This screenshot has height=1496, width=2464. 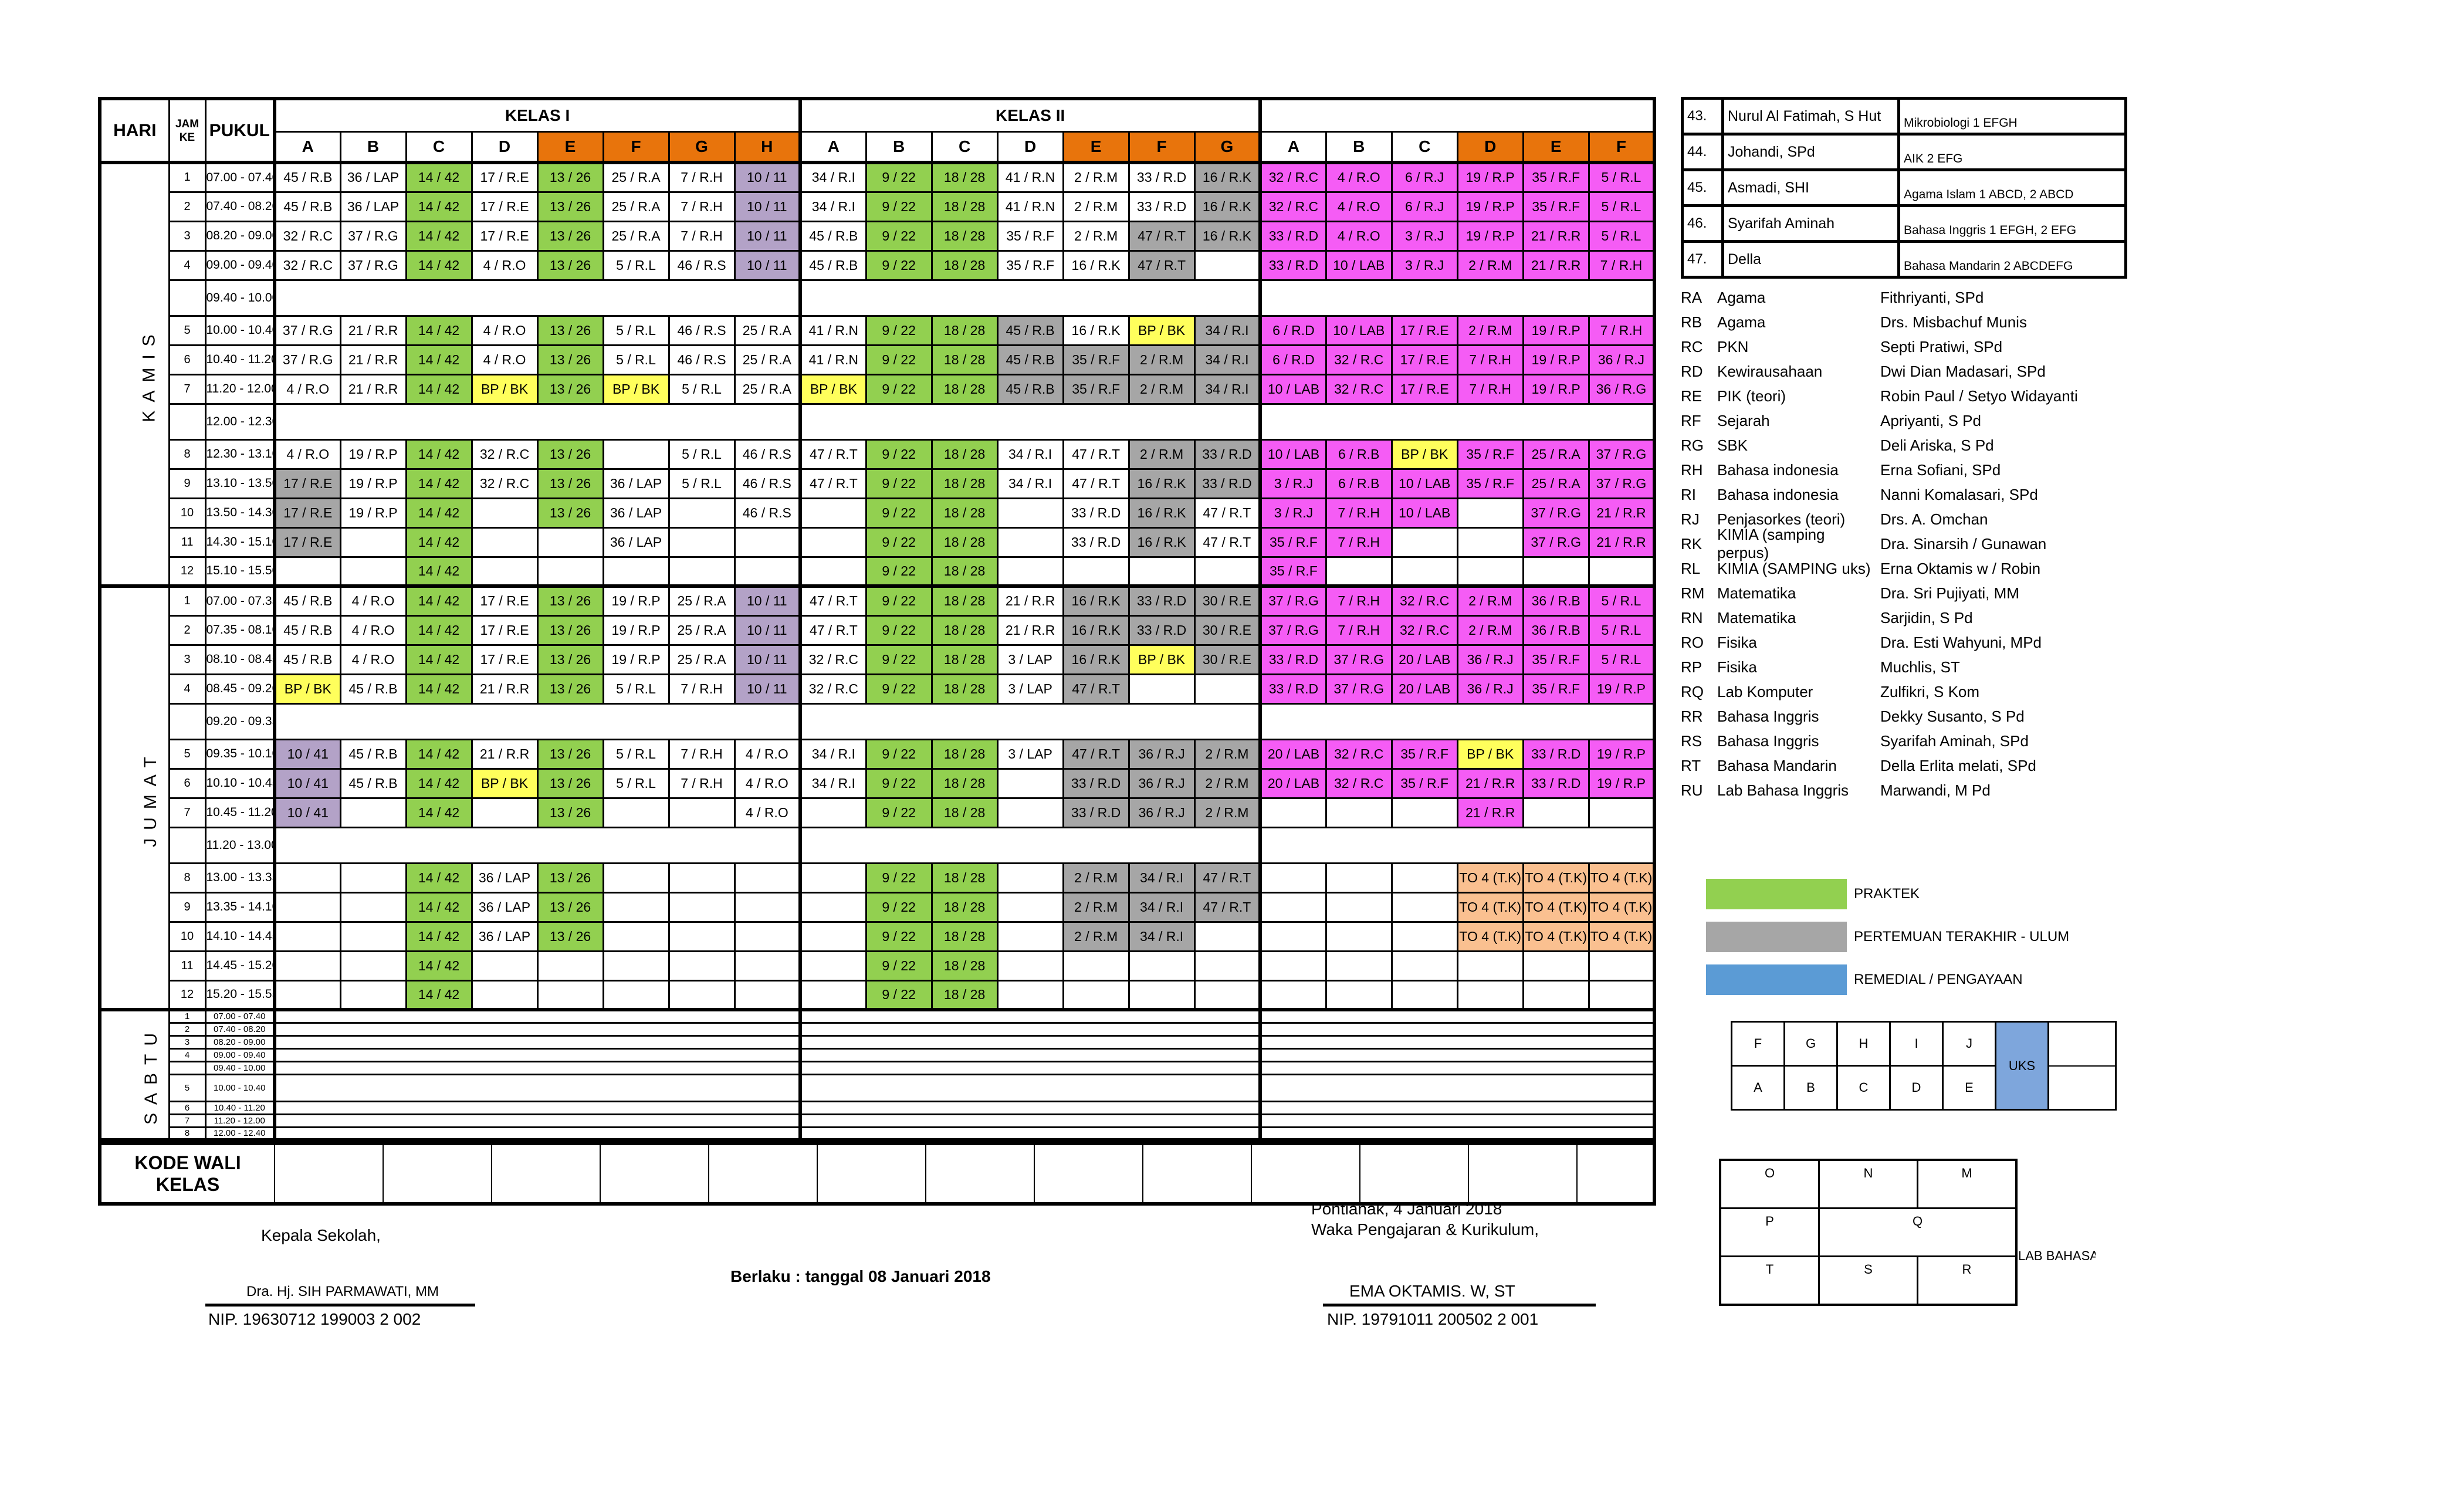 What do you see at coordinates (240, 359) in the screenshot?
I see `time-range: 10.40 - 11.20` at bounding box center [240, 359].